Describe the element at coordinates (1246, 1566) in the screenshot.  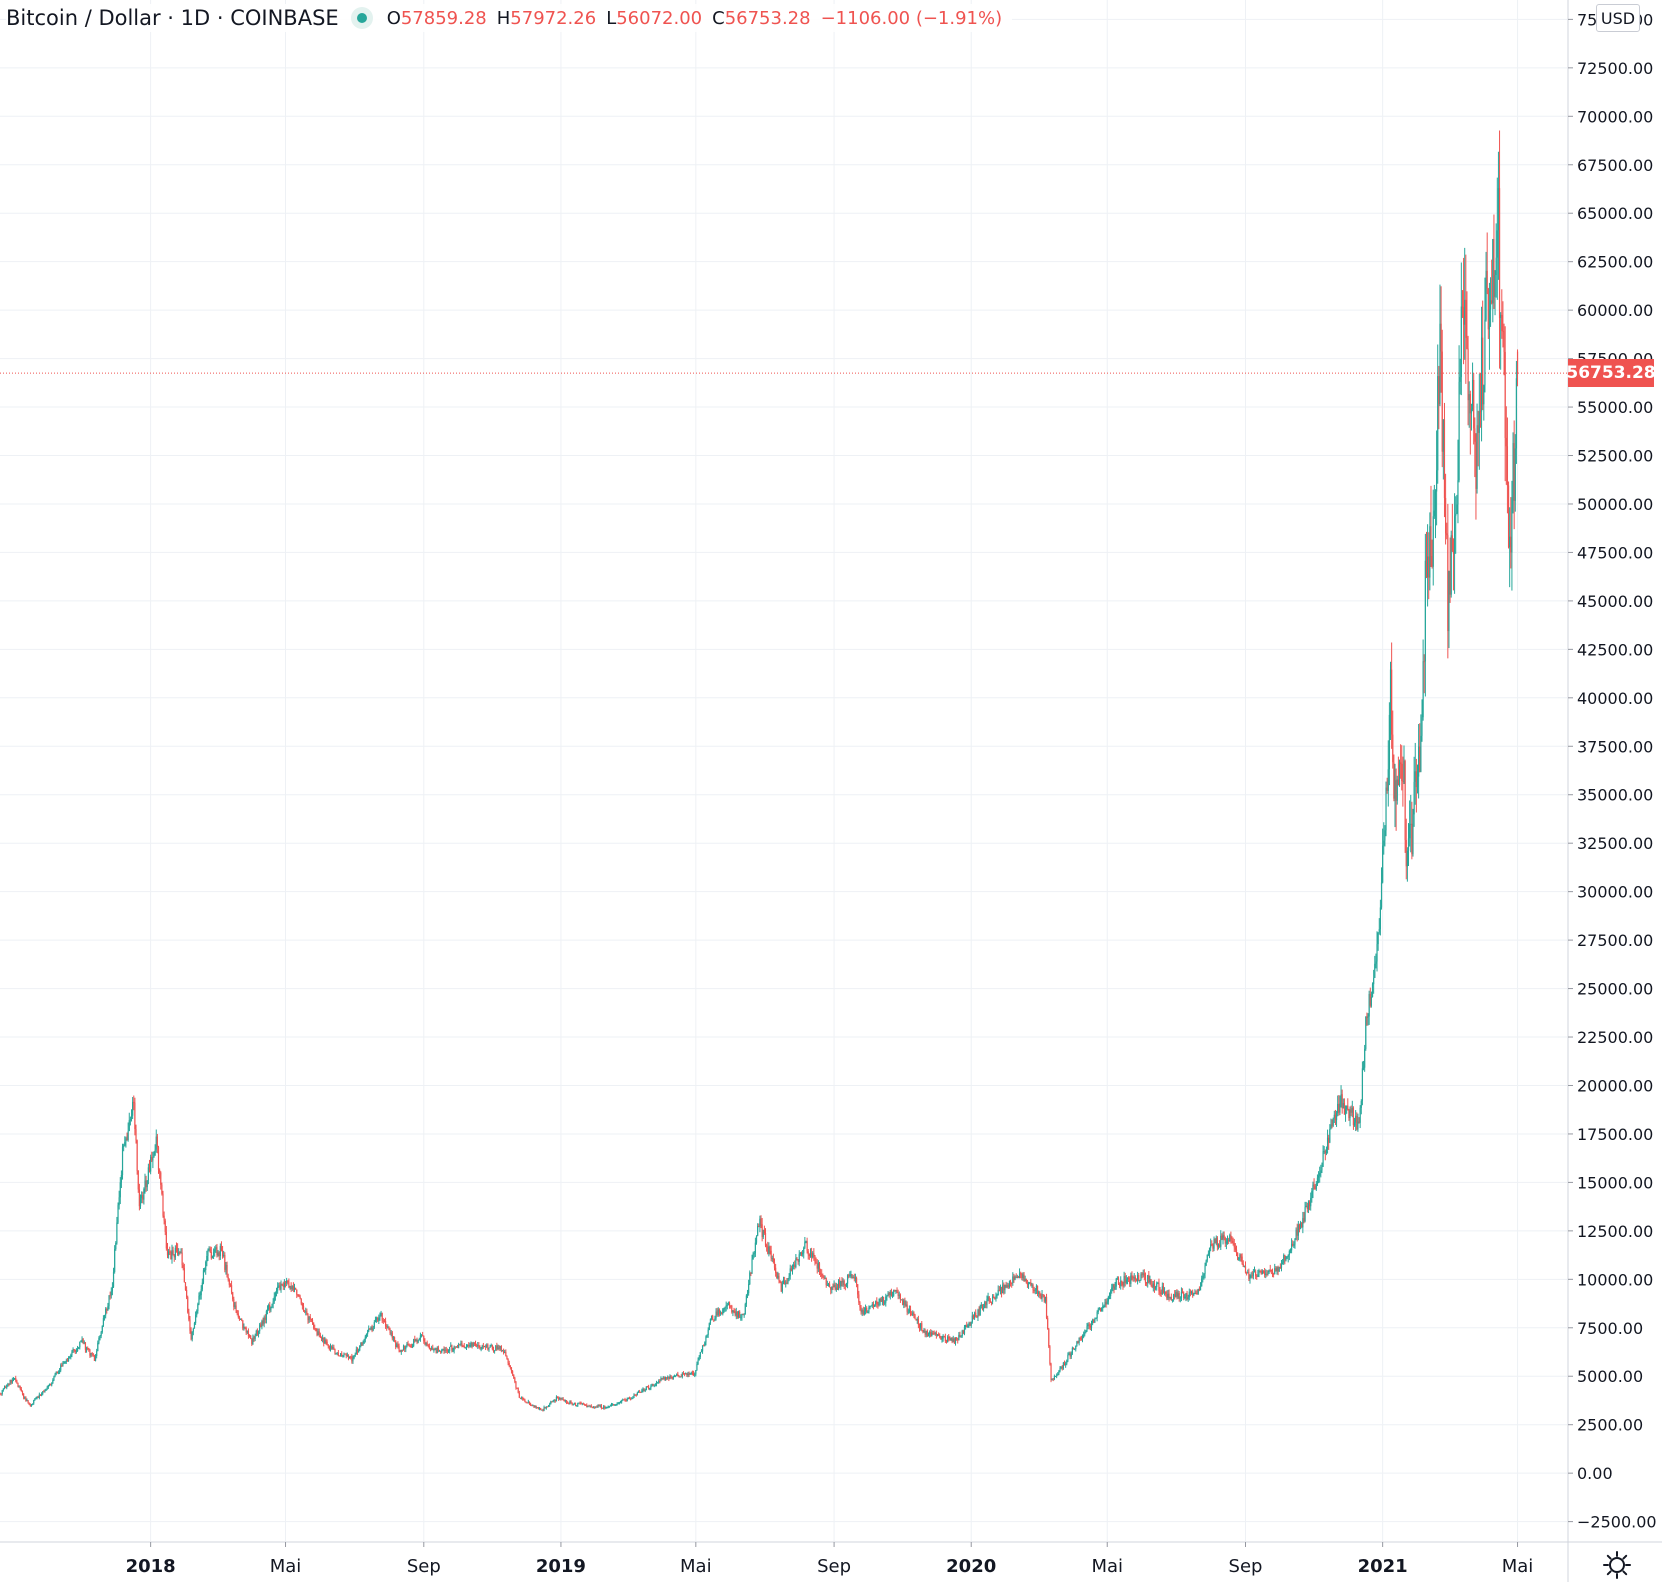
I see `x-tick-label: Sep` at that location.